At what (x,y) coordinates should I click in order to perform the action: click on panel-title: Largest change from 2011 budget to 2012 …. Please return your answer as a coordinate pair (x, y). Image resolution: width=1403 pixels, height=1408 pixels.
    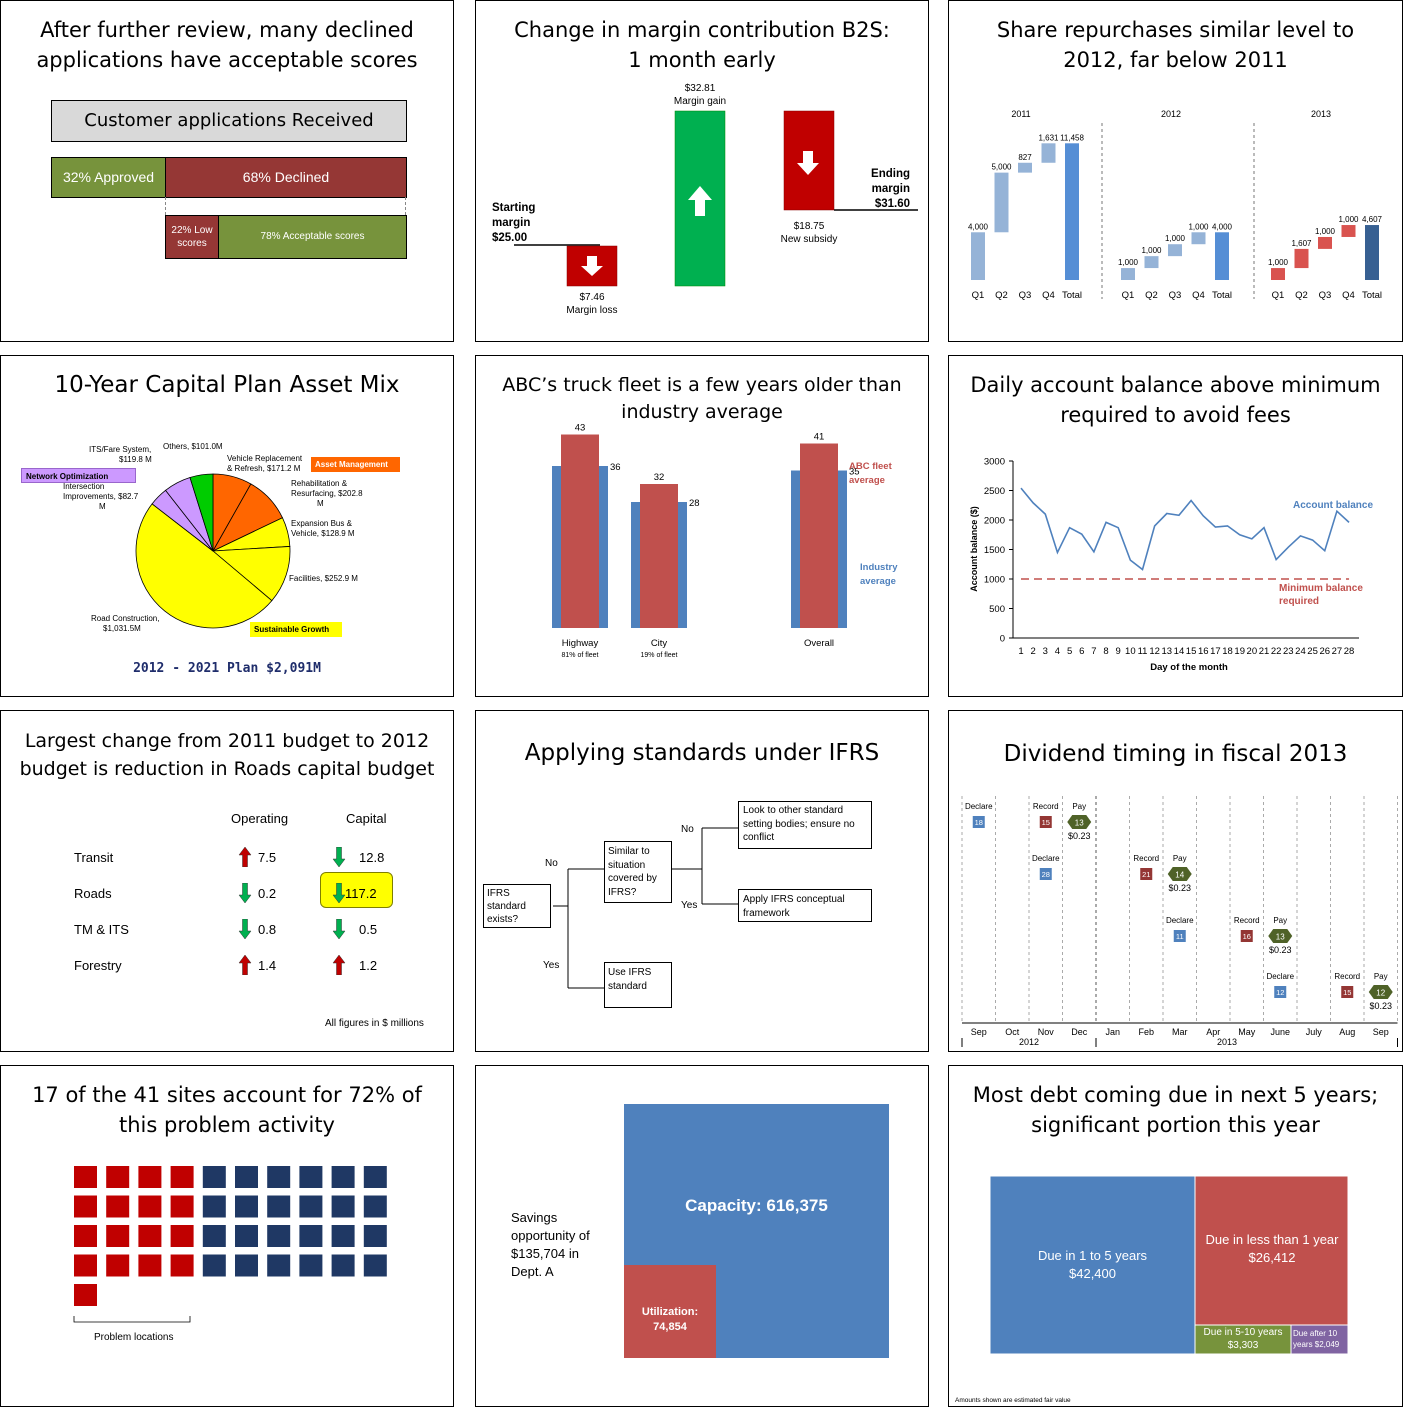
    Looking at the image, I should click on (227, 755).